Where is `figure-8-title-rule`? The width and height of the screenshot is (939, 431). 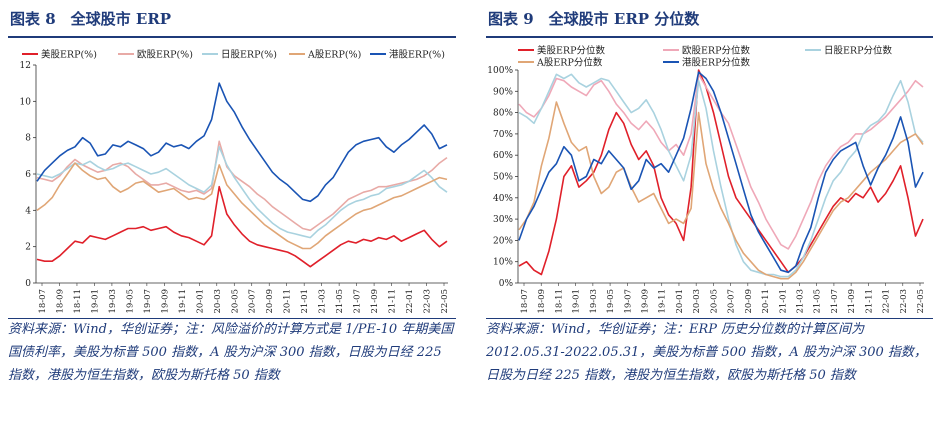 figure-8-title-rule is located at coordinates (232, 37).